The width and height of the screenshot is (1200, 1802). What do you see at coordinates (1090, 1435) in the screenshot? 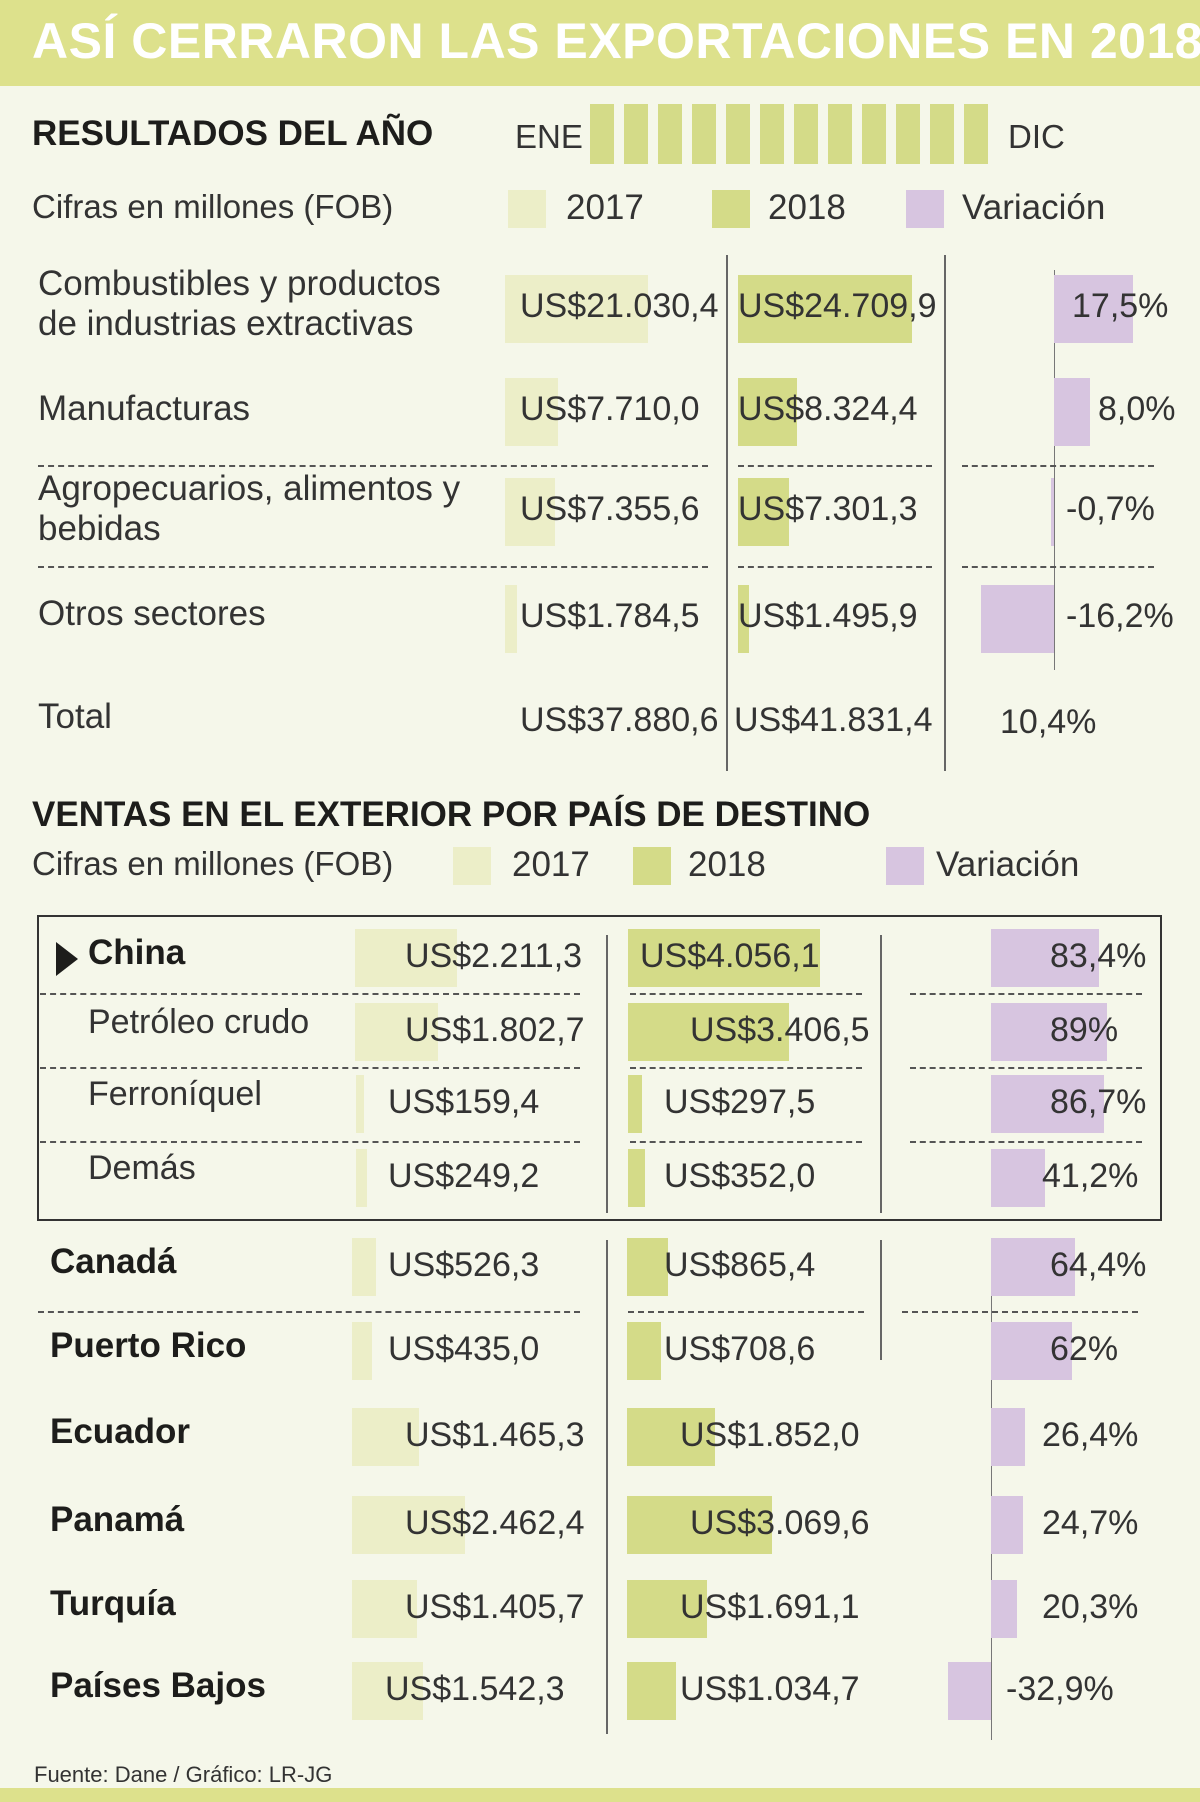
I see `value-variation: 26,4%` at bounding box center [1090, 1435].